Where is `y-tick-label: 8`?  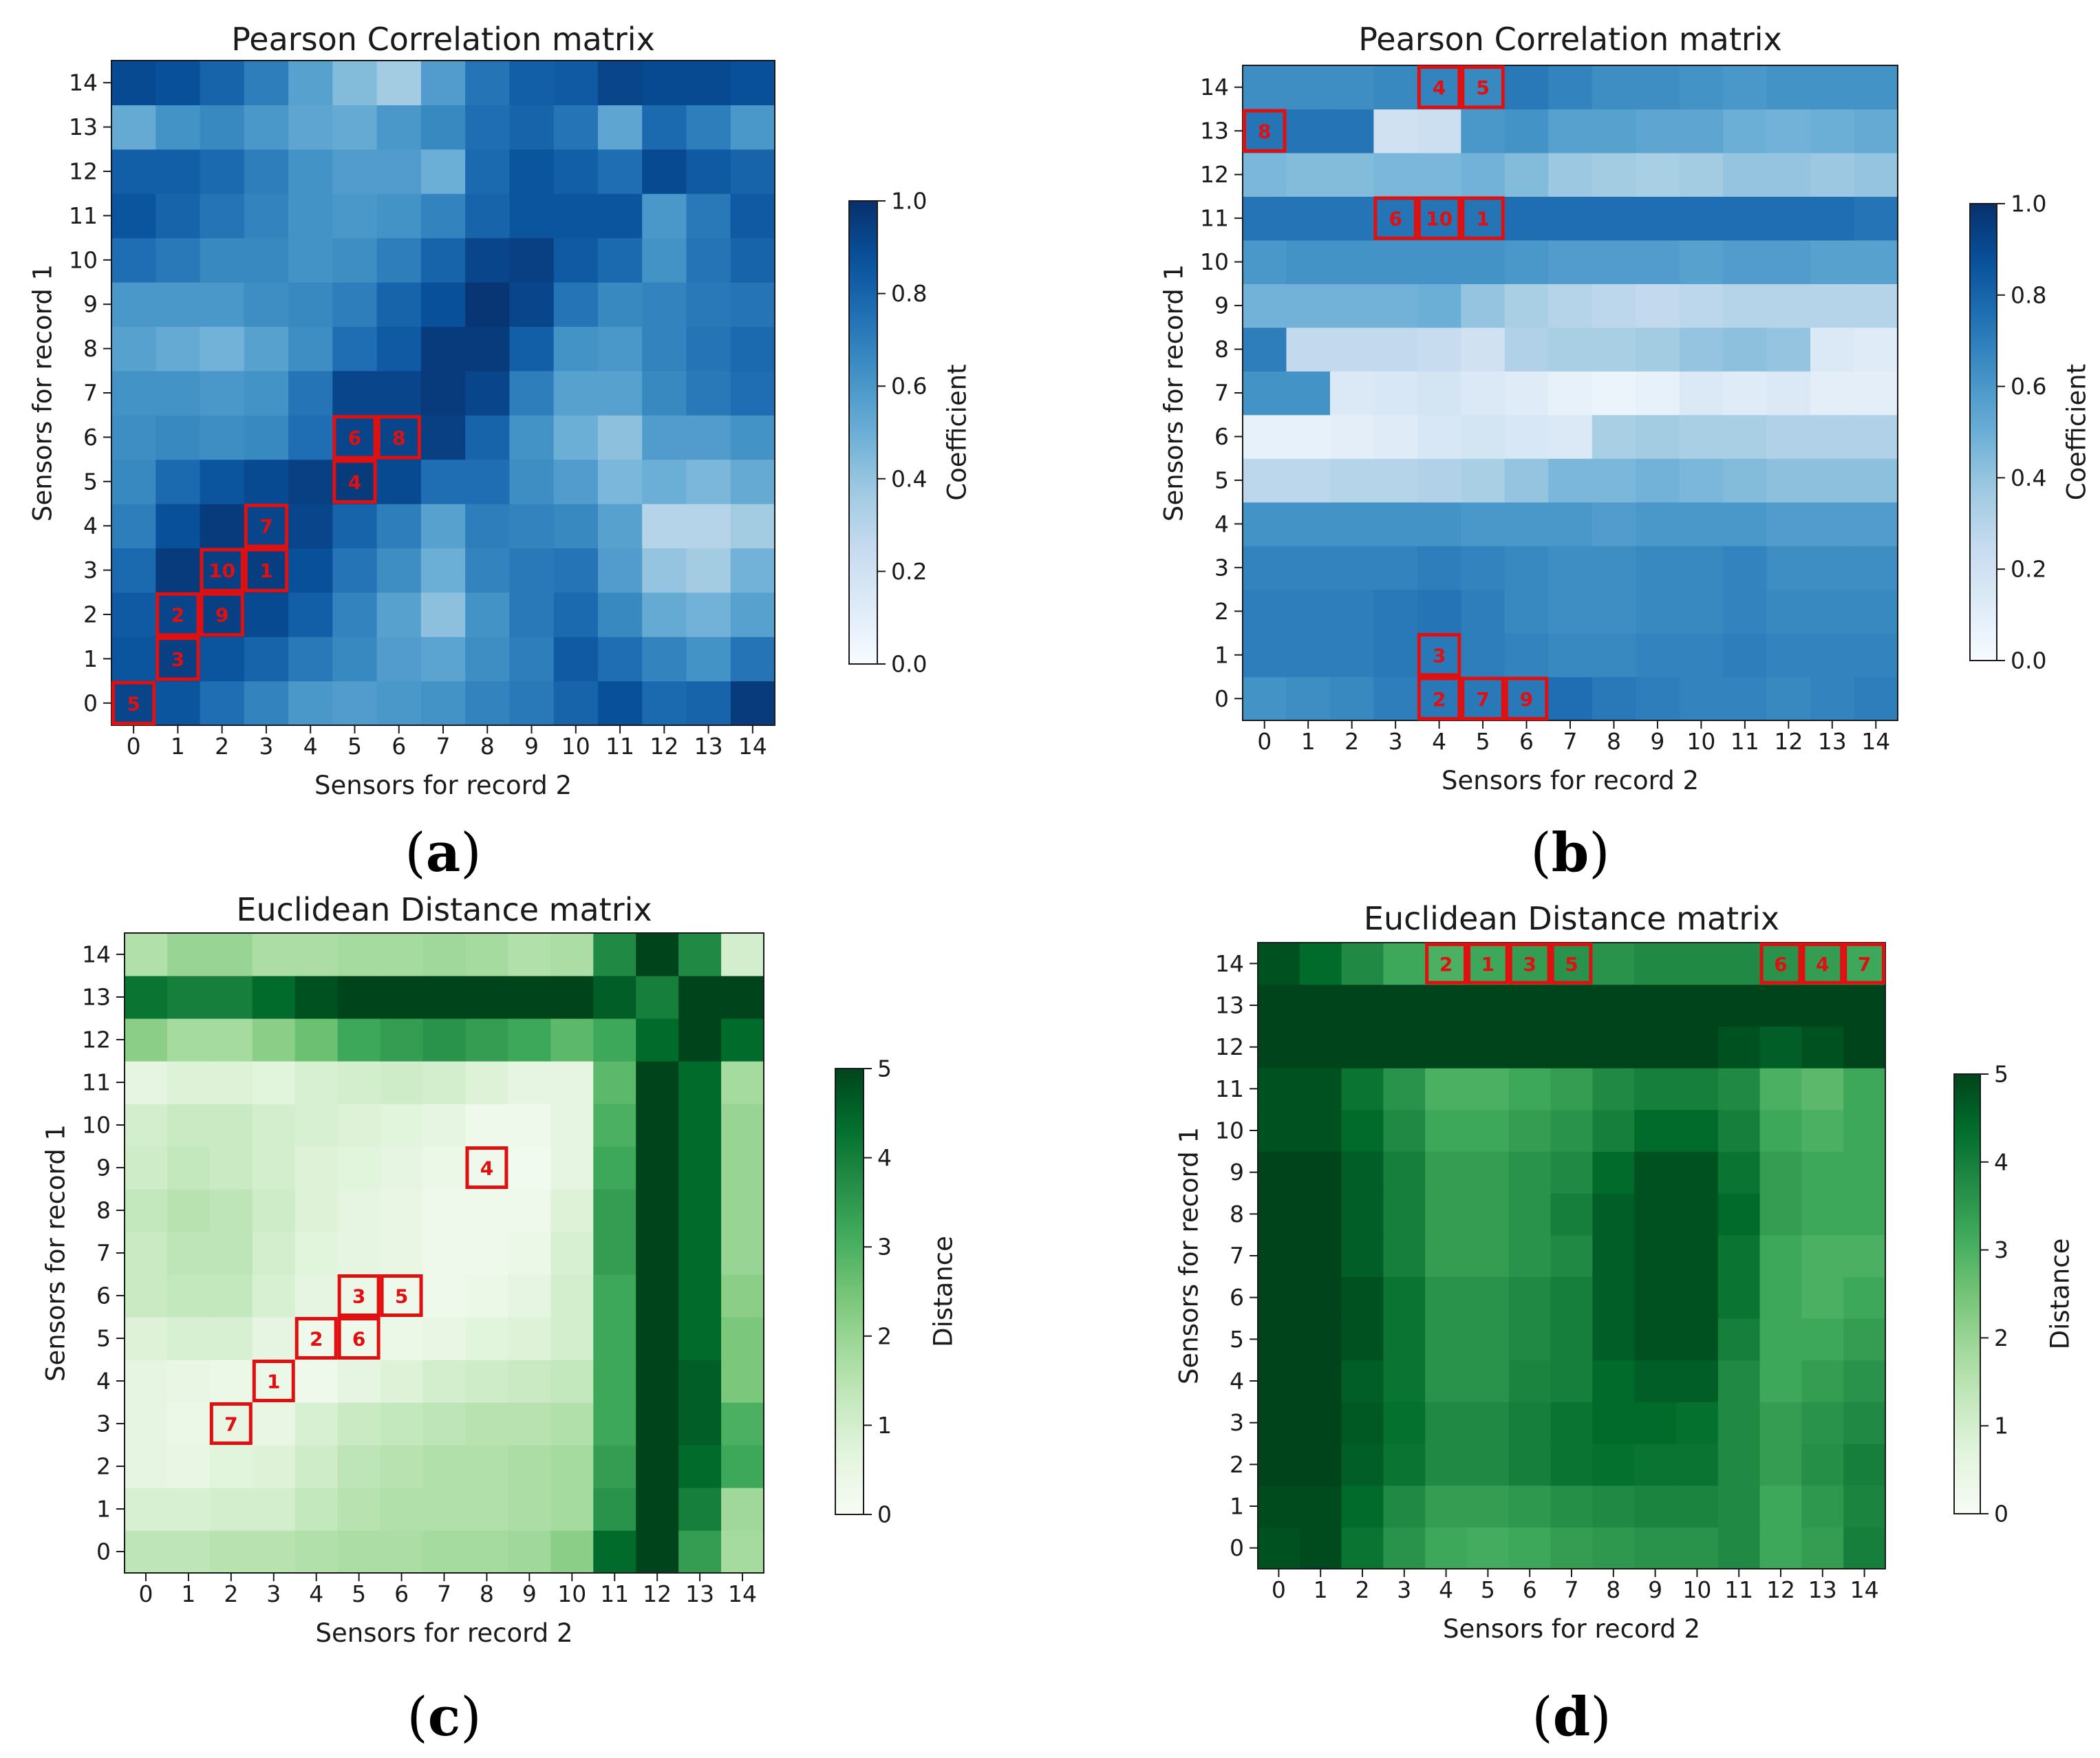
y-tick-label: 8 is located at coordinates (1221, 349).